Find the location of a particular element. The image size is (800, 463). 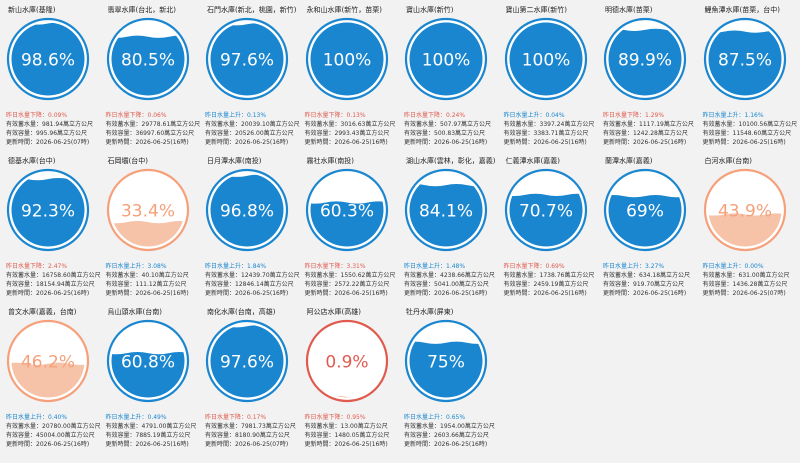

level-percent: 70.7% is located at coordinates (545, 212).